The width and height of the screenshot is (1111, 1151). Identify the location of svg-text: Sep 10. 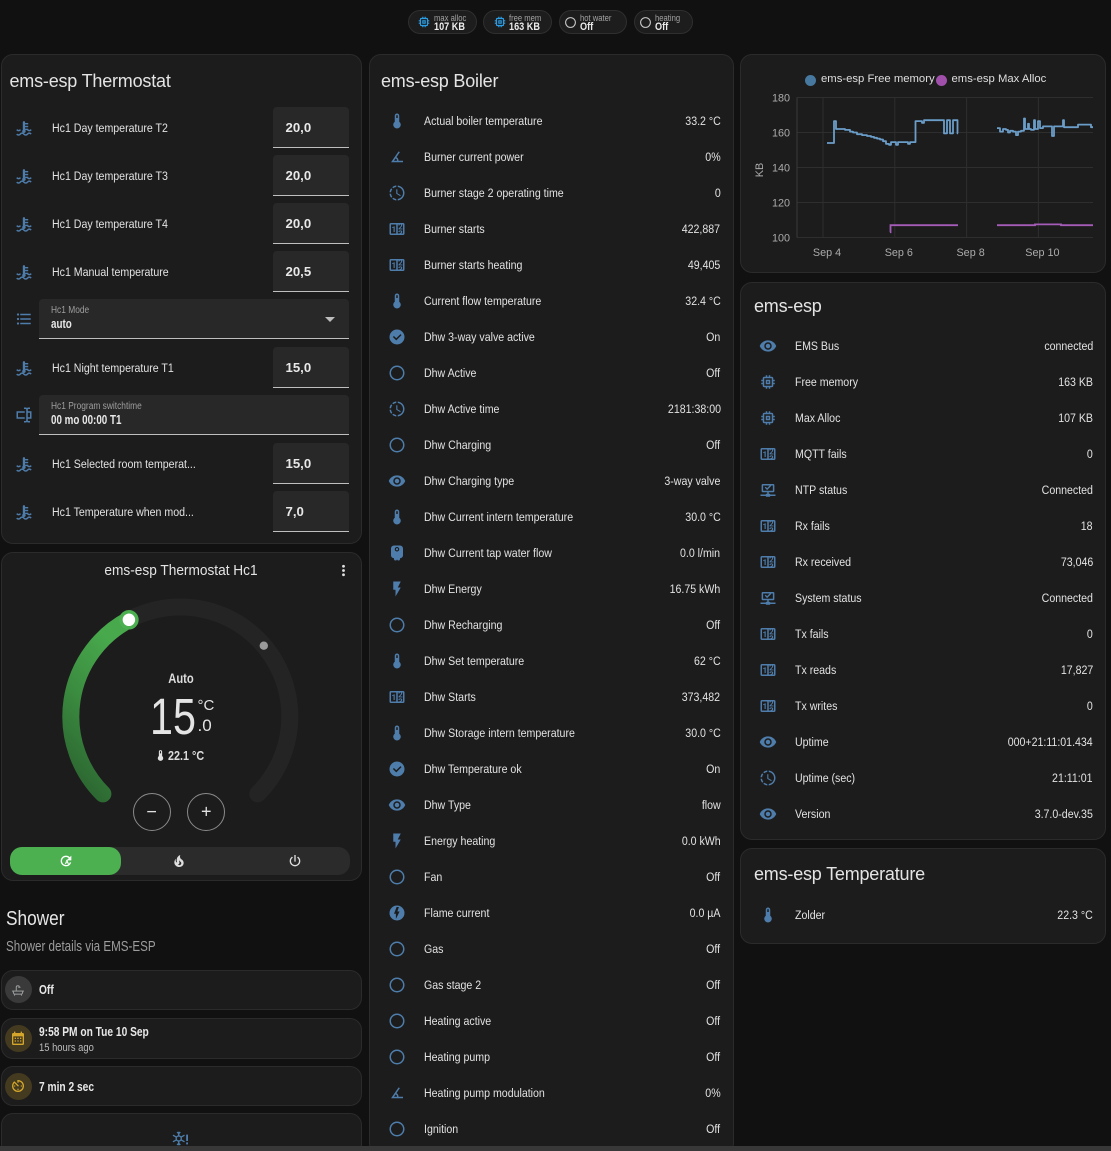
(1042, 253).